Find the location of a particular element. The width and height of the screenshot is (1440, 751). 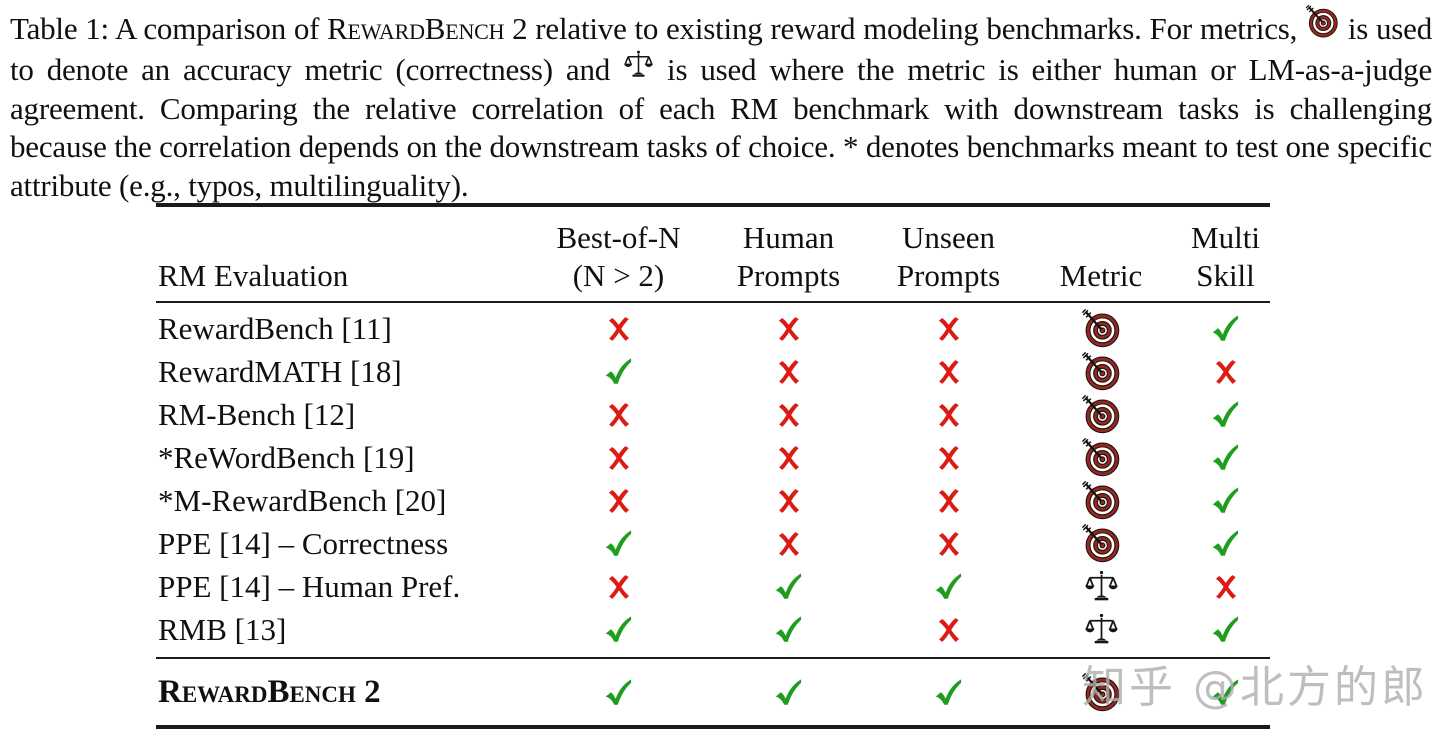

table-row: *ReWordBench [19] is located at coordinates (713, 457).